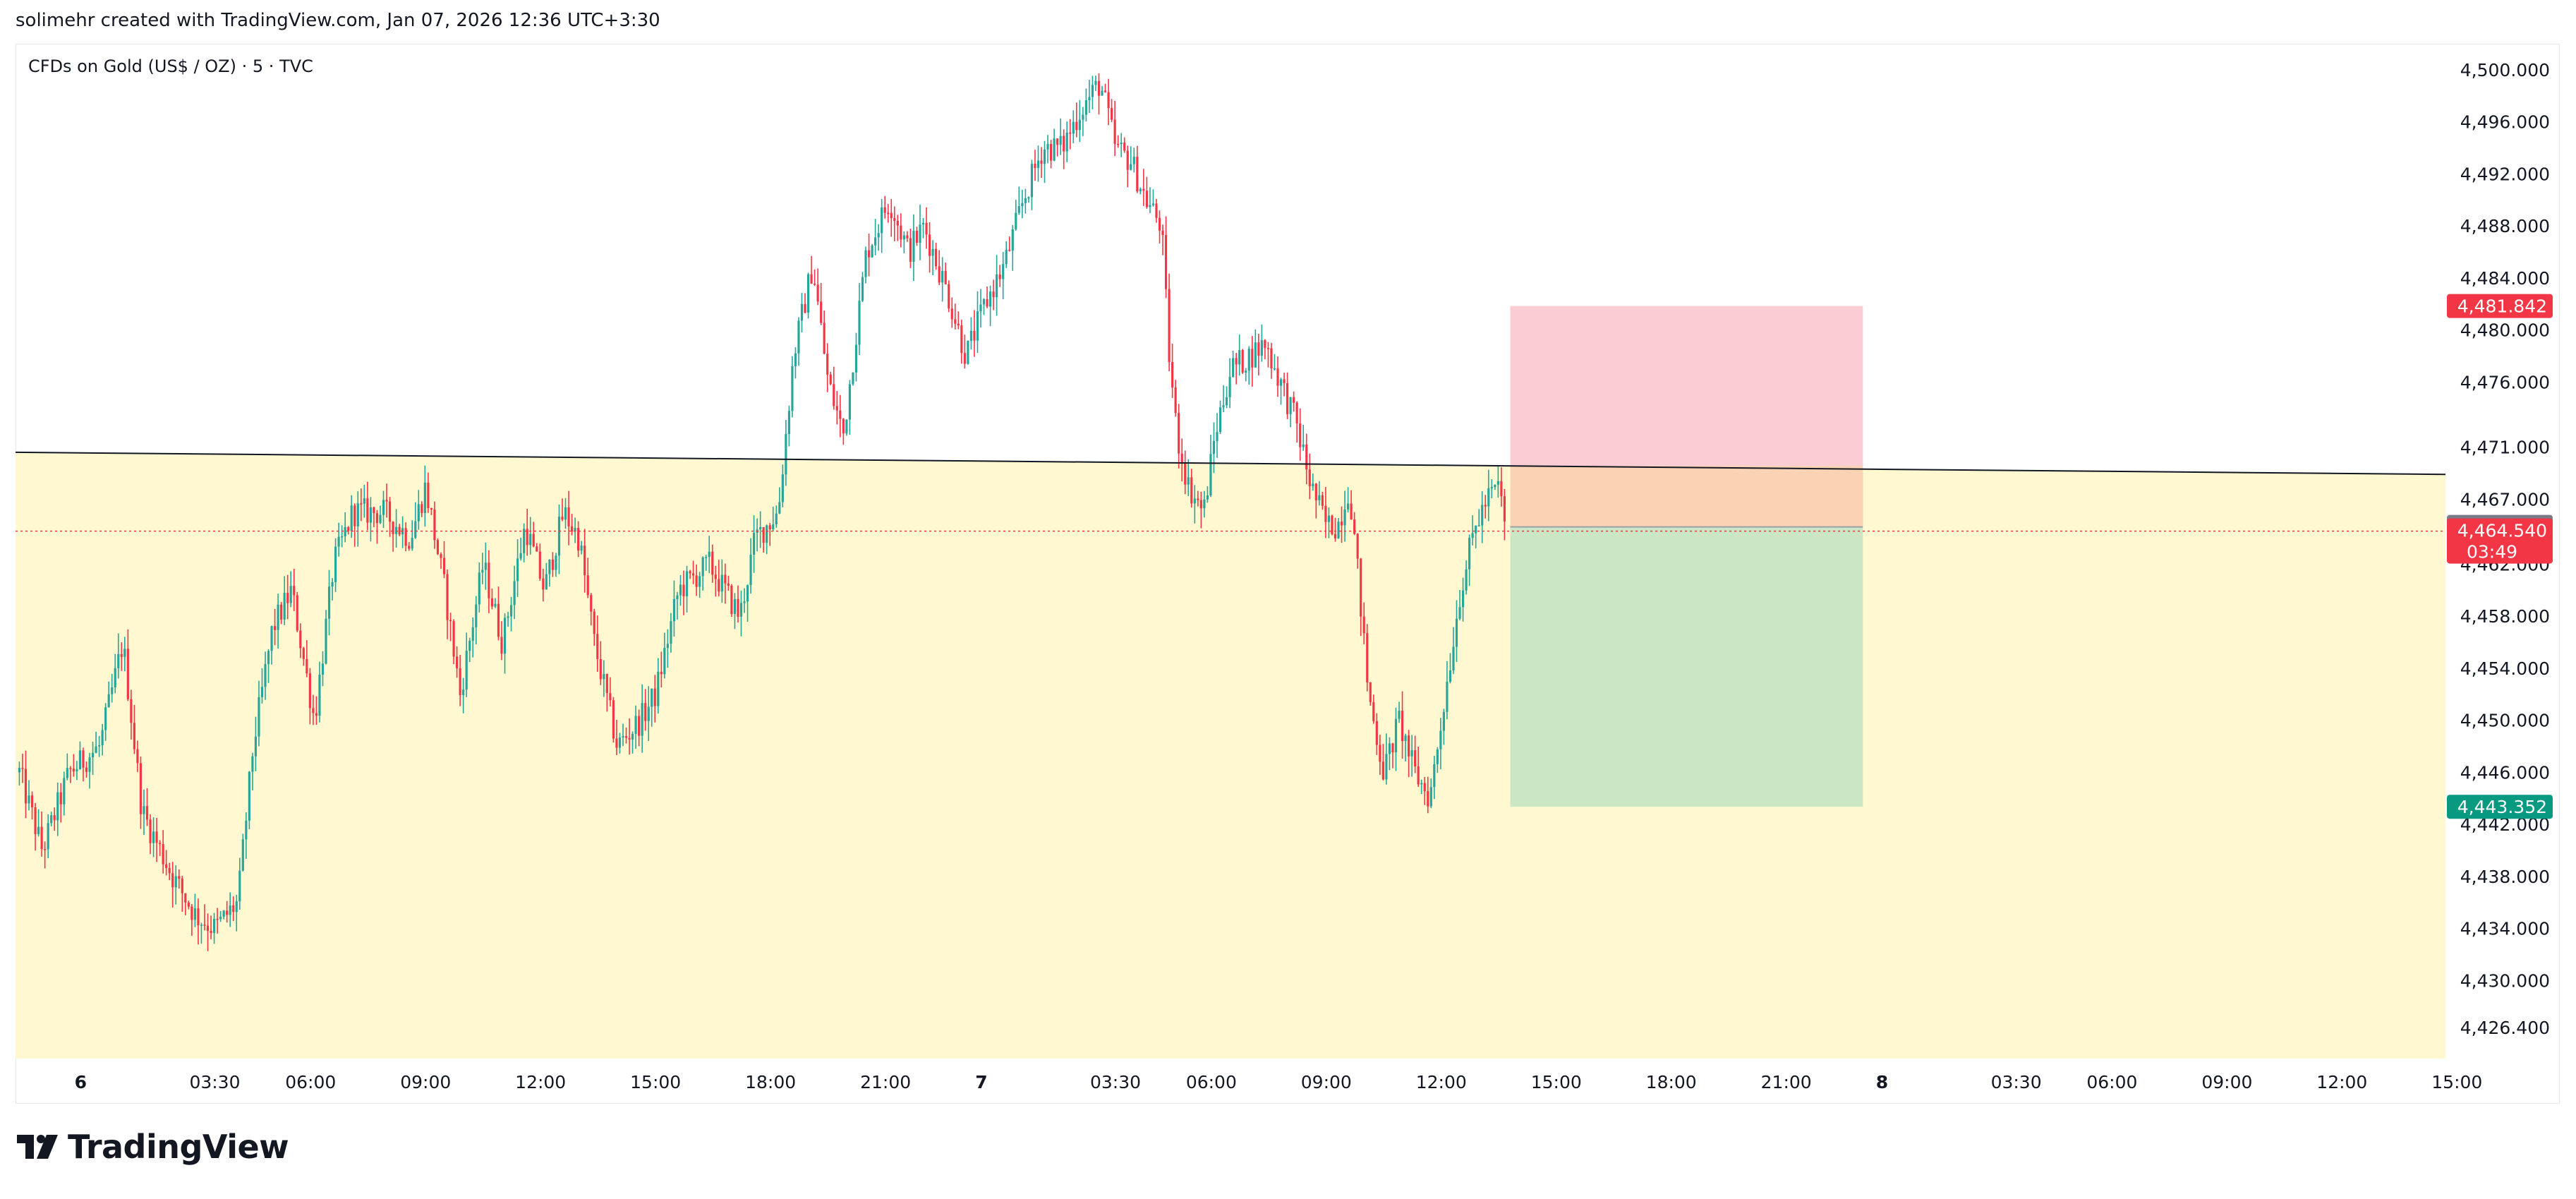 The image size is (2576, 1199). Describe the element at coordinates (81, 1082) in the screenshot. I see `time-tick-label: 6` at that location.